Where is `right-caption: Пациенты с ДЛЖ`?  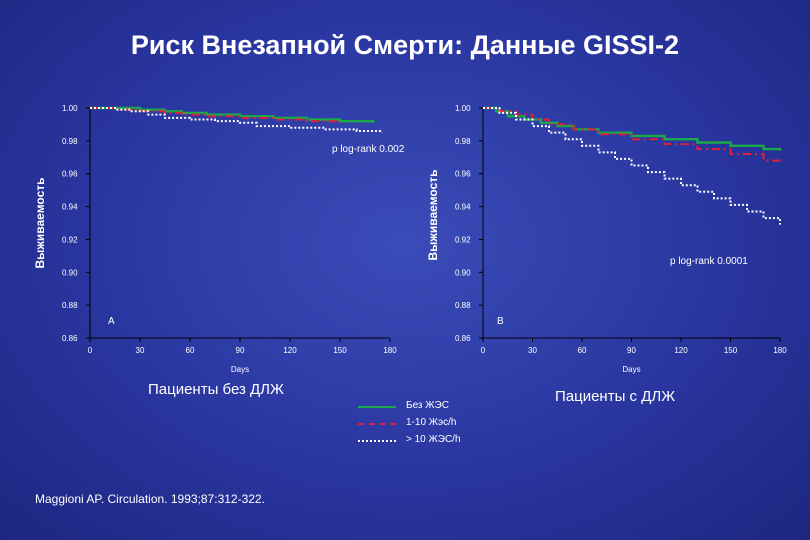 right-caption: Пациенты с ДЛЖ is located at coordinates (615, 396).